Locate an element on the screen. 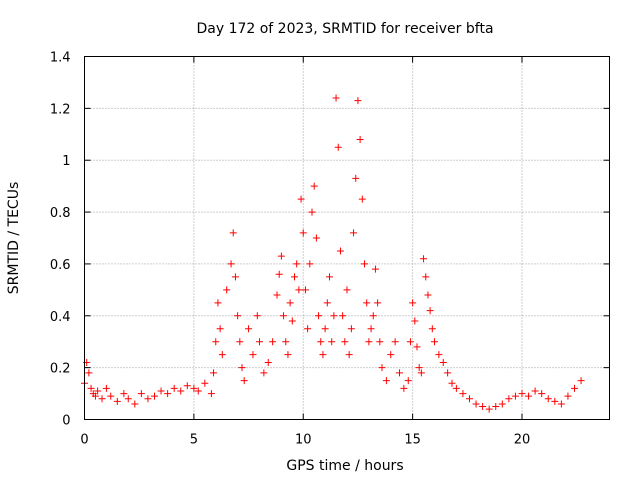 This screenshot has height=480, width=640. x-tick-label: 15 is located at coordinates (412, 440).